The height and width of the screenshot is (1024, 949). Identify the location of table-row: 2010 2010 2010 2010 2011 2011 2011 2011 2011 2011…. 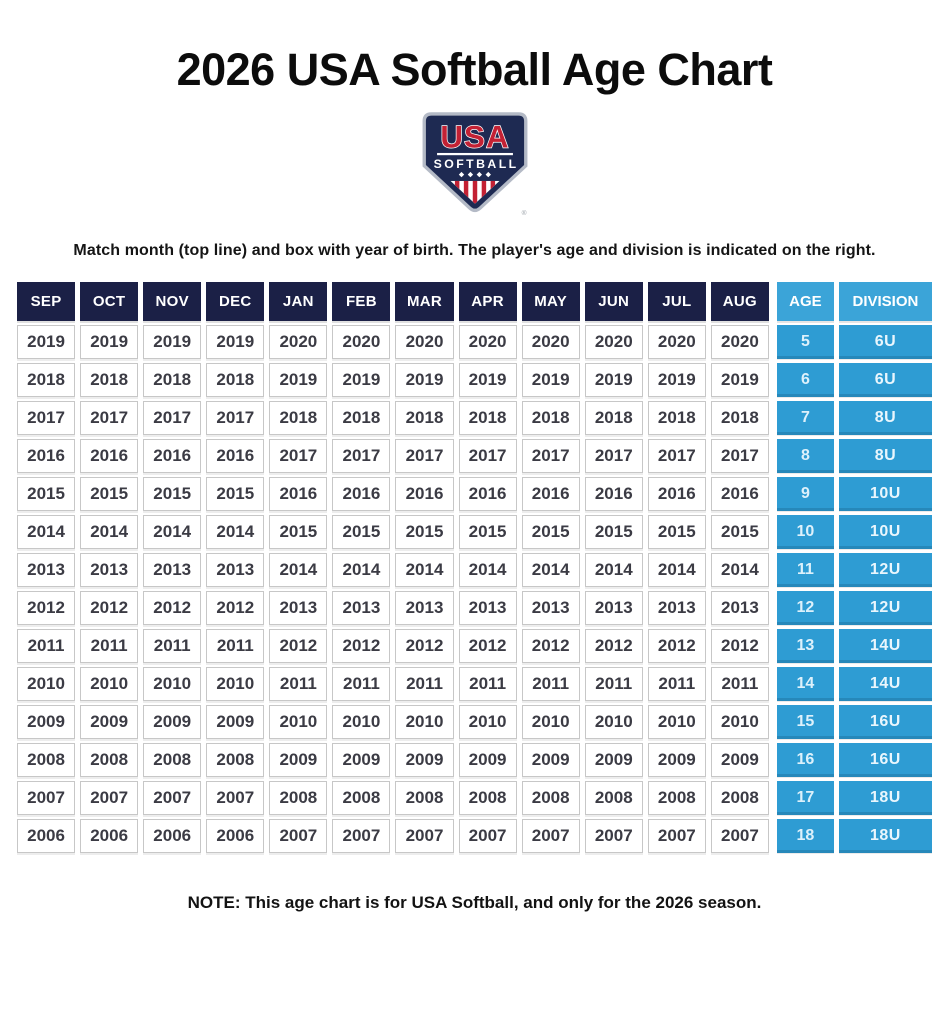
(474, 684).